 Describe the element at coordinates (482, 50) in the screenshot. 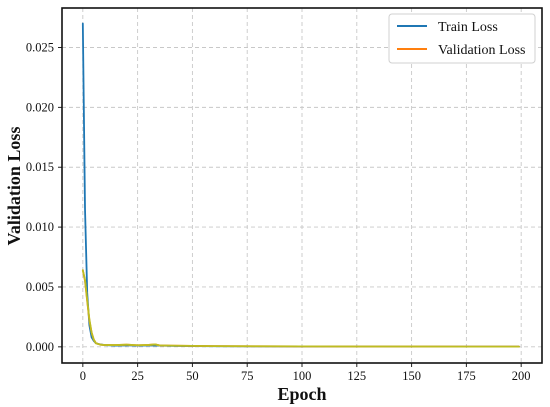

I see `legend-label-validation-loss: Validation Loss` at that location.